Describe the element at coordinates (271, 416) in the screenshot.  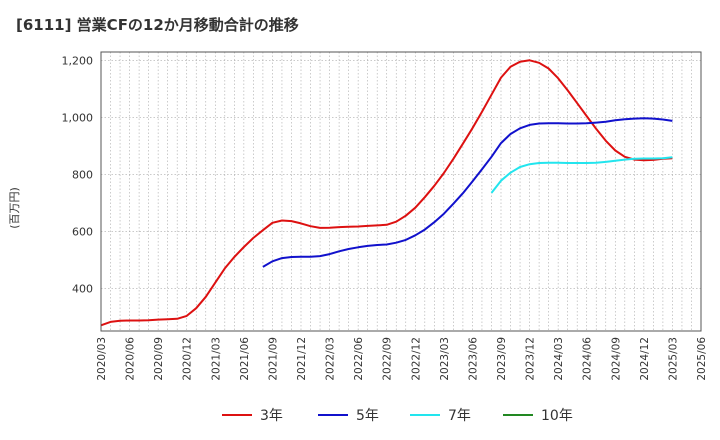
I see `legend-label: 3年` at that location.